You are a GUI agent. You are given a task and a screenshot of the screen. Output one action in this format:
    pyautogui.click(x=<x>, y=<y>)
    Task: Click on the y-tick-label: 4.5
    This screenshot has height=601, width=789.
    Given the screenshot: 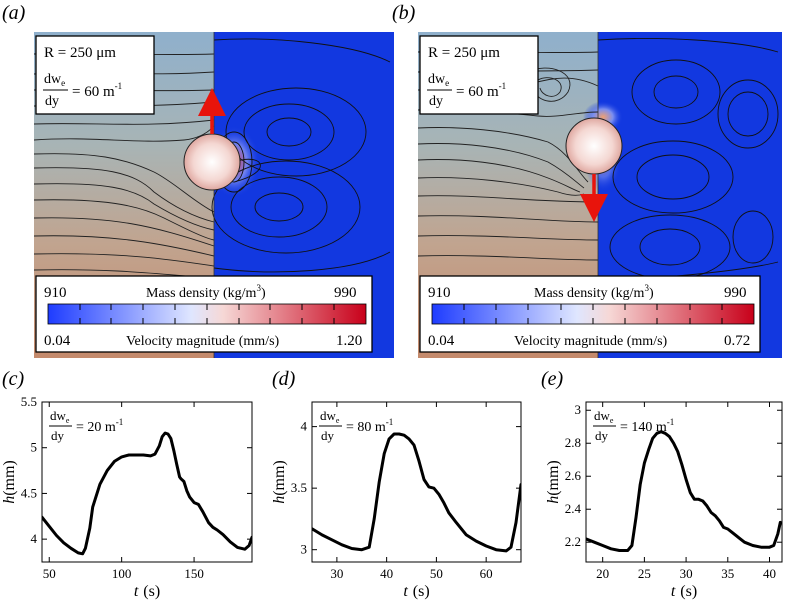 What is the action you would take?
    pyautogui.click(x=29, y=492)
    